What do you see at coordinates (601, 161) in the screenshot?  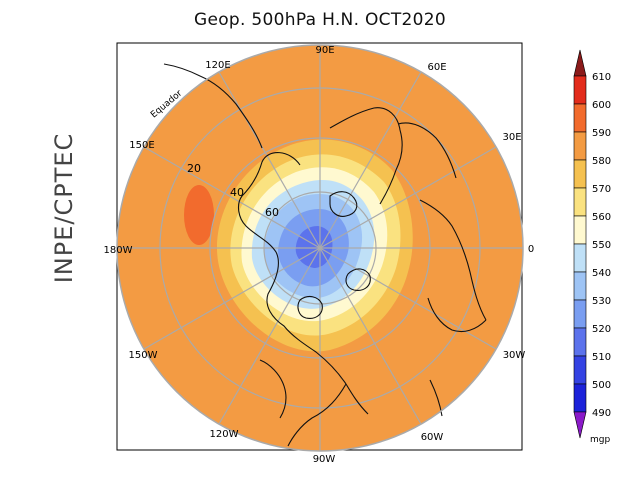 I see `colorbar-tick-label: 580` at bounding box center [601, 161].